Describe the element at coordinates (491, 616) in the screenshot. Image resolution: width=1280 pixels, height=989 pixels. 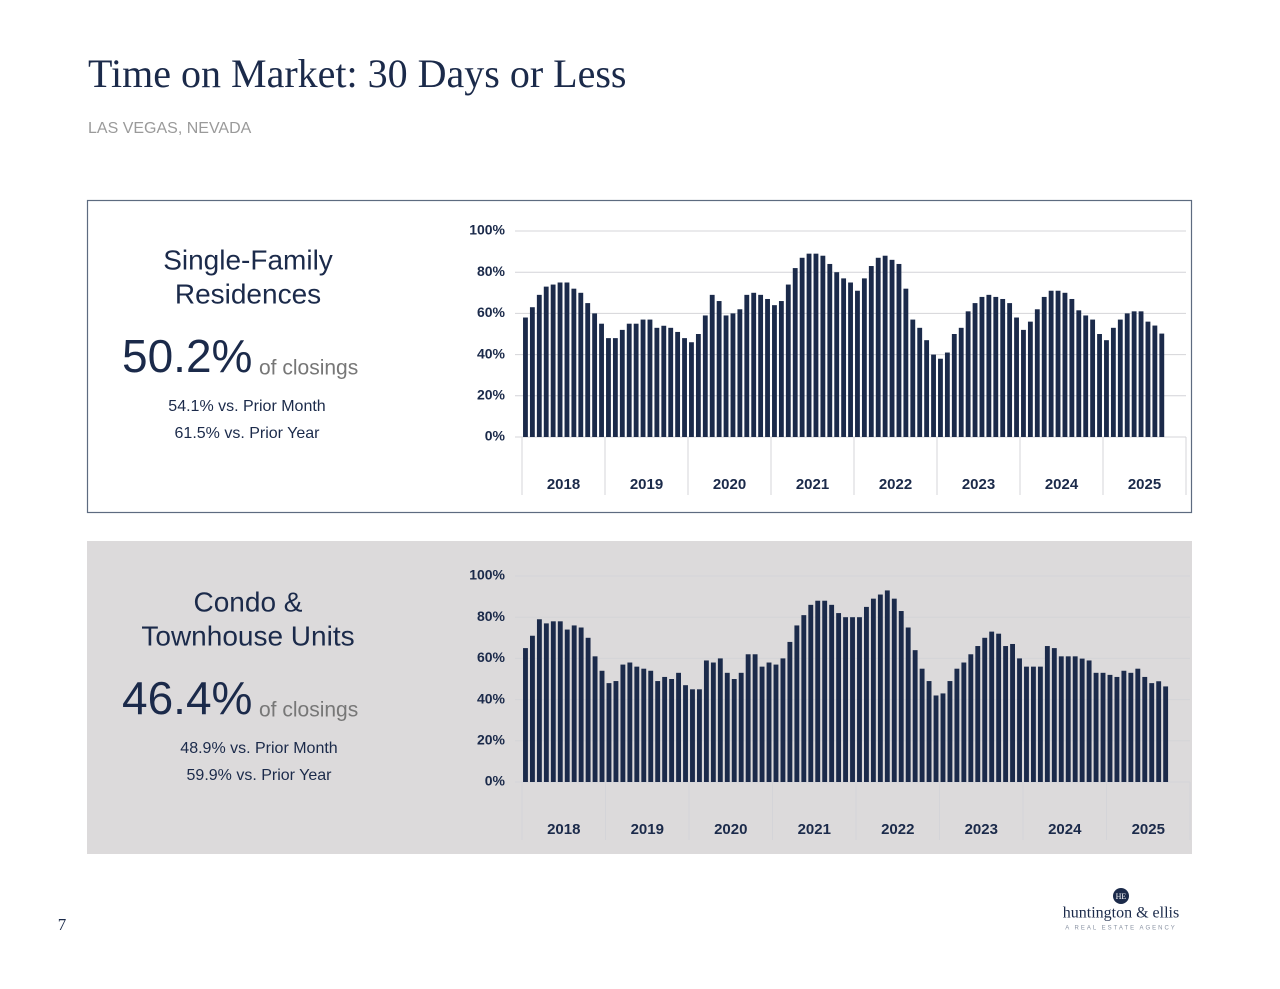
I see `y-tick-label: 80%` at that location.